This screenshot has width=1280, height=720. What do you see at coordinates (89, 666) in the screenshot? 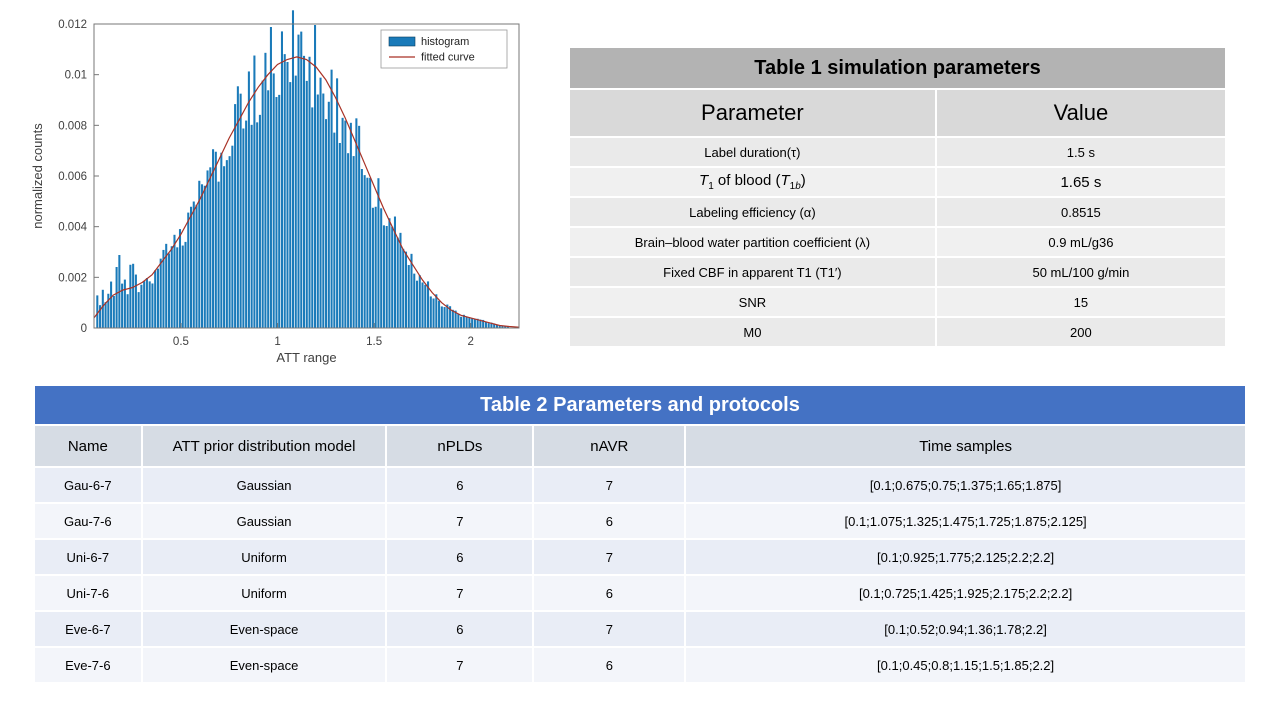
I see `name-cell: Eve-7-6` at bounding box center [89, 666].